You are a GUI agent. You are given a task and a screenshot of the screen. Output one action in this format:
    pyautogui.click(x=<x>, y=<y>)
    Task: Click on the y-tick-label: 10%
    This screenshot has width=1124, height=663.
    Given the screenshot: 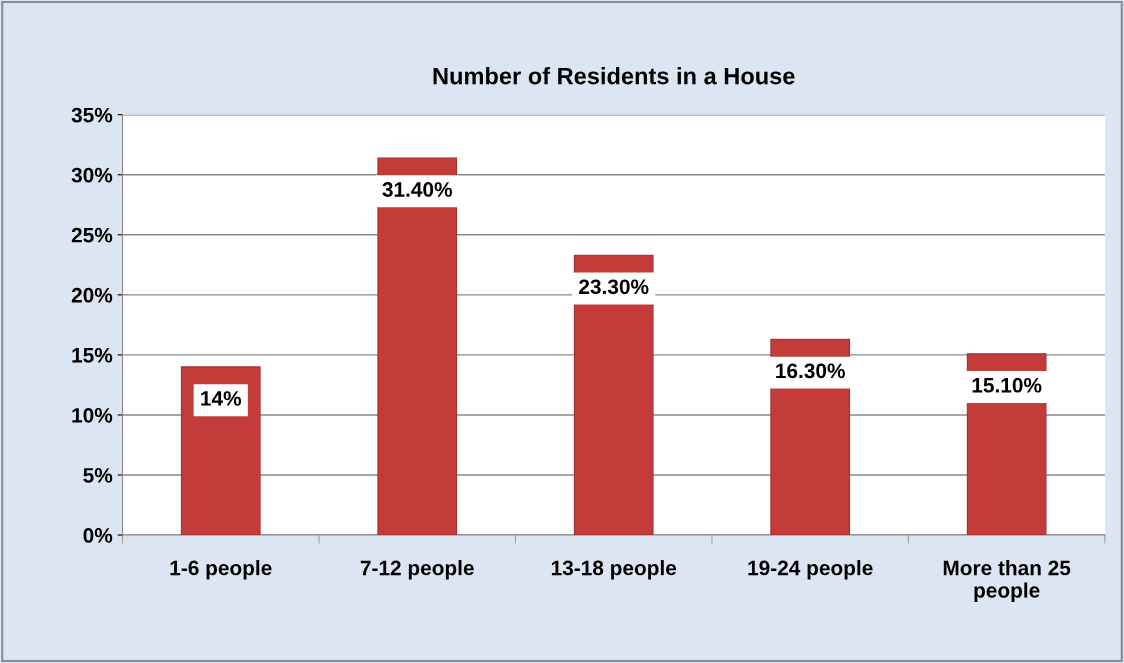 What is the action you would take?
    pyautogui.click(x=92, y=415)
    